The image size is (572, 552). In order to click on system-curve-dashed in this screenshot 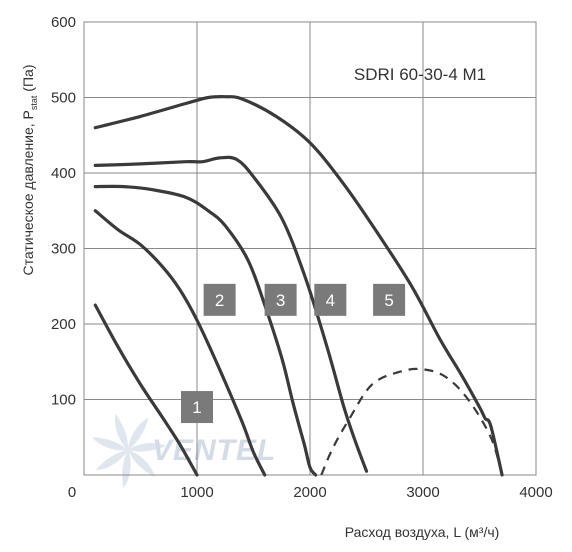, I will do `click(412, 421)`.